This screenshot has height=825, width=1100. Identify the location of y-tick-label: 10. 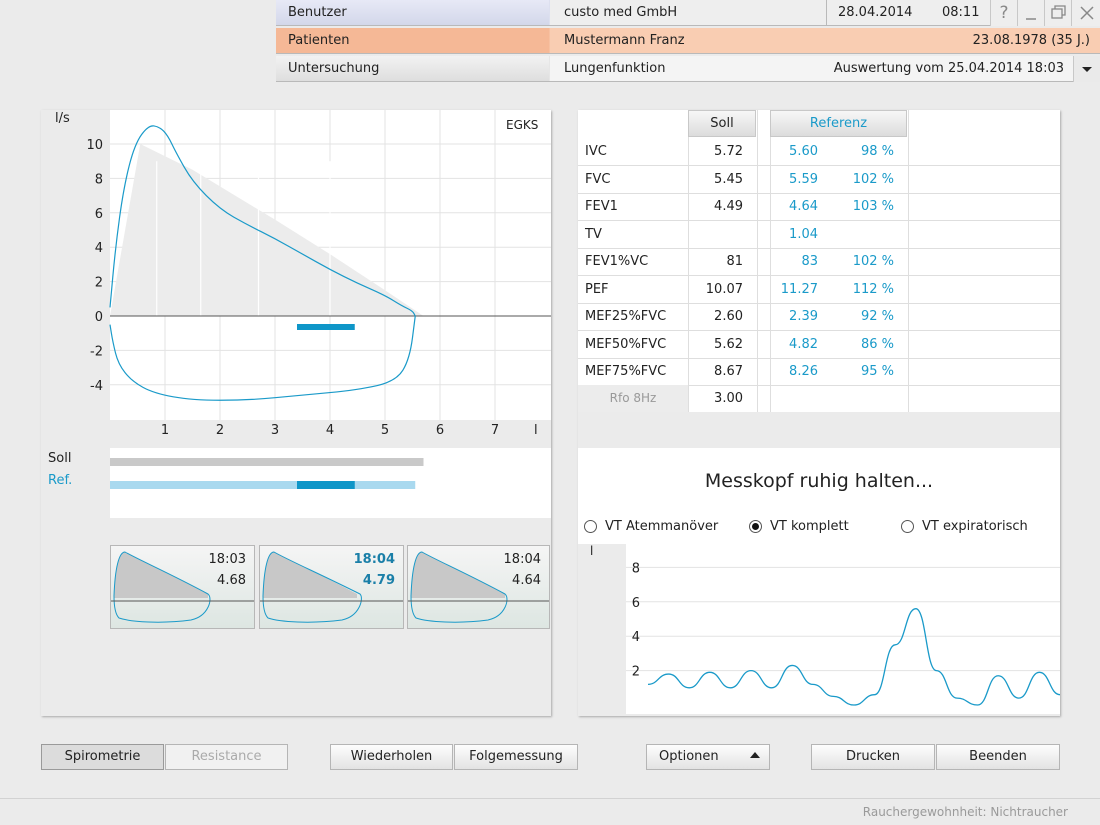
(94, 145).